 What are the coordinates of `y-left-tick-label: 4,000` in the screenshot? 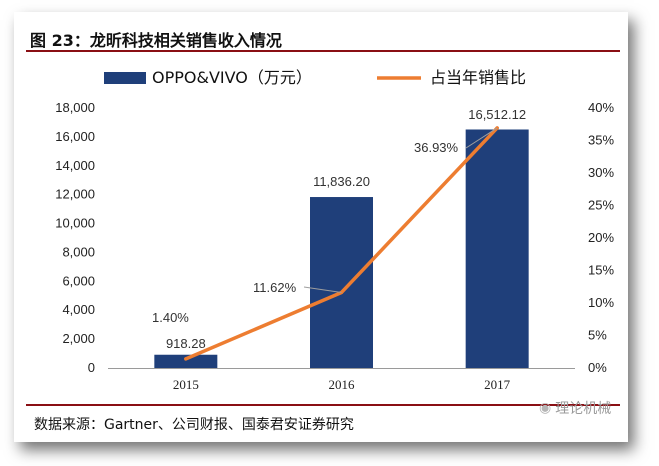 It's located at (78, 309).